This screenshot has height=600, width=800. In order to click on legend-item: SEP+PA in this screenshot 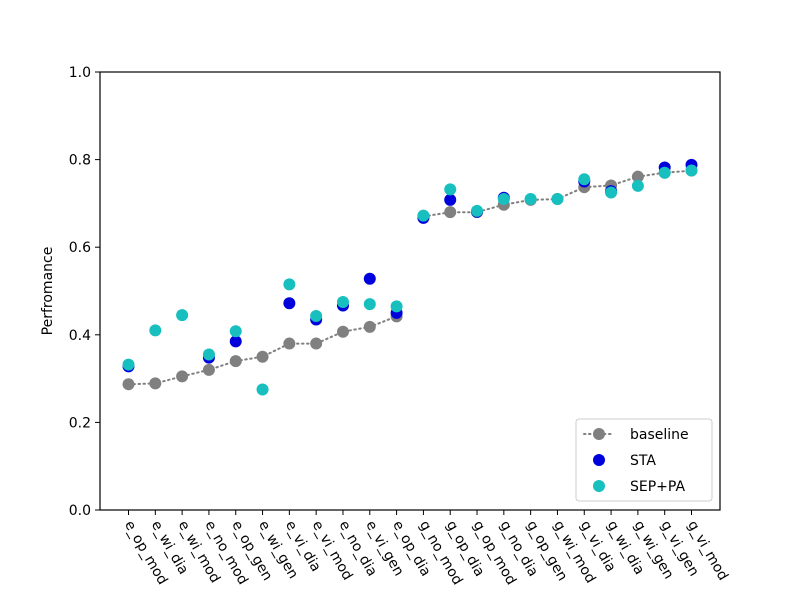, I will do `click(639, 487)`.